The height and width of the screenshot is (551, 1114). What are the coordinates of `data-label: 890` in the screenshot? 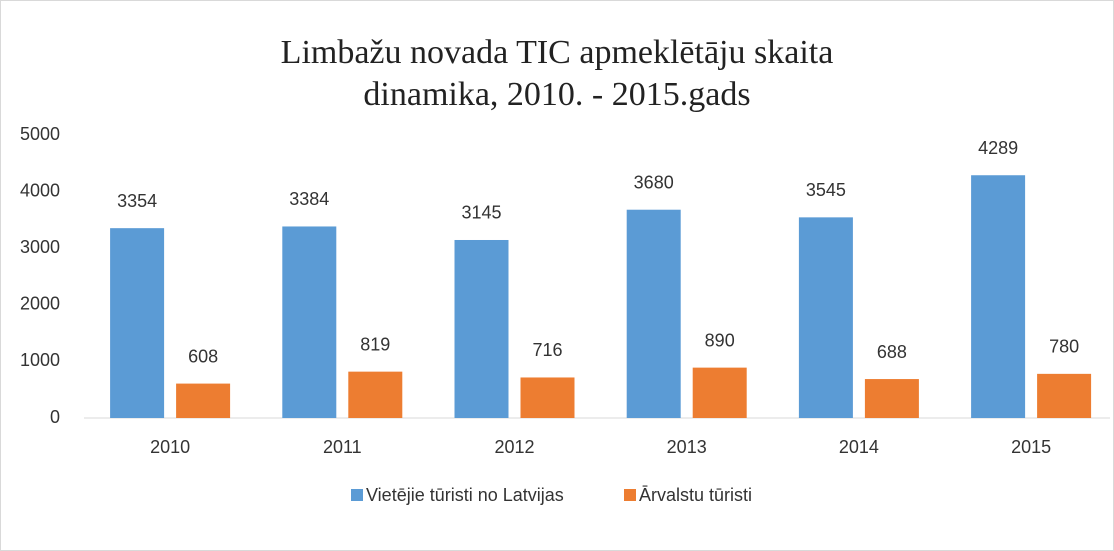 It's located at (720, 340).